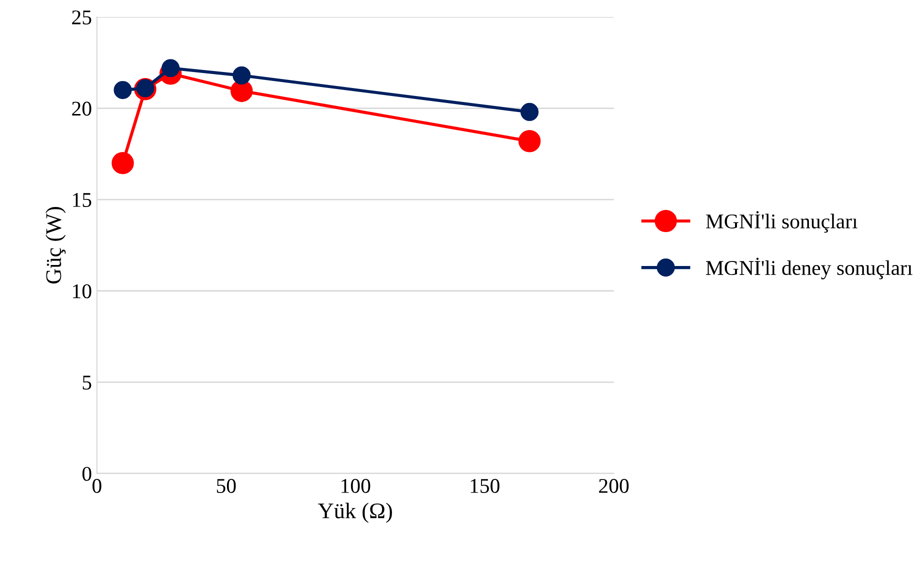  I want to click on x-tick-label: 200, so click(614, 485).